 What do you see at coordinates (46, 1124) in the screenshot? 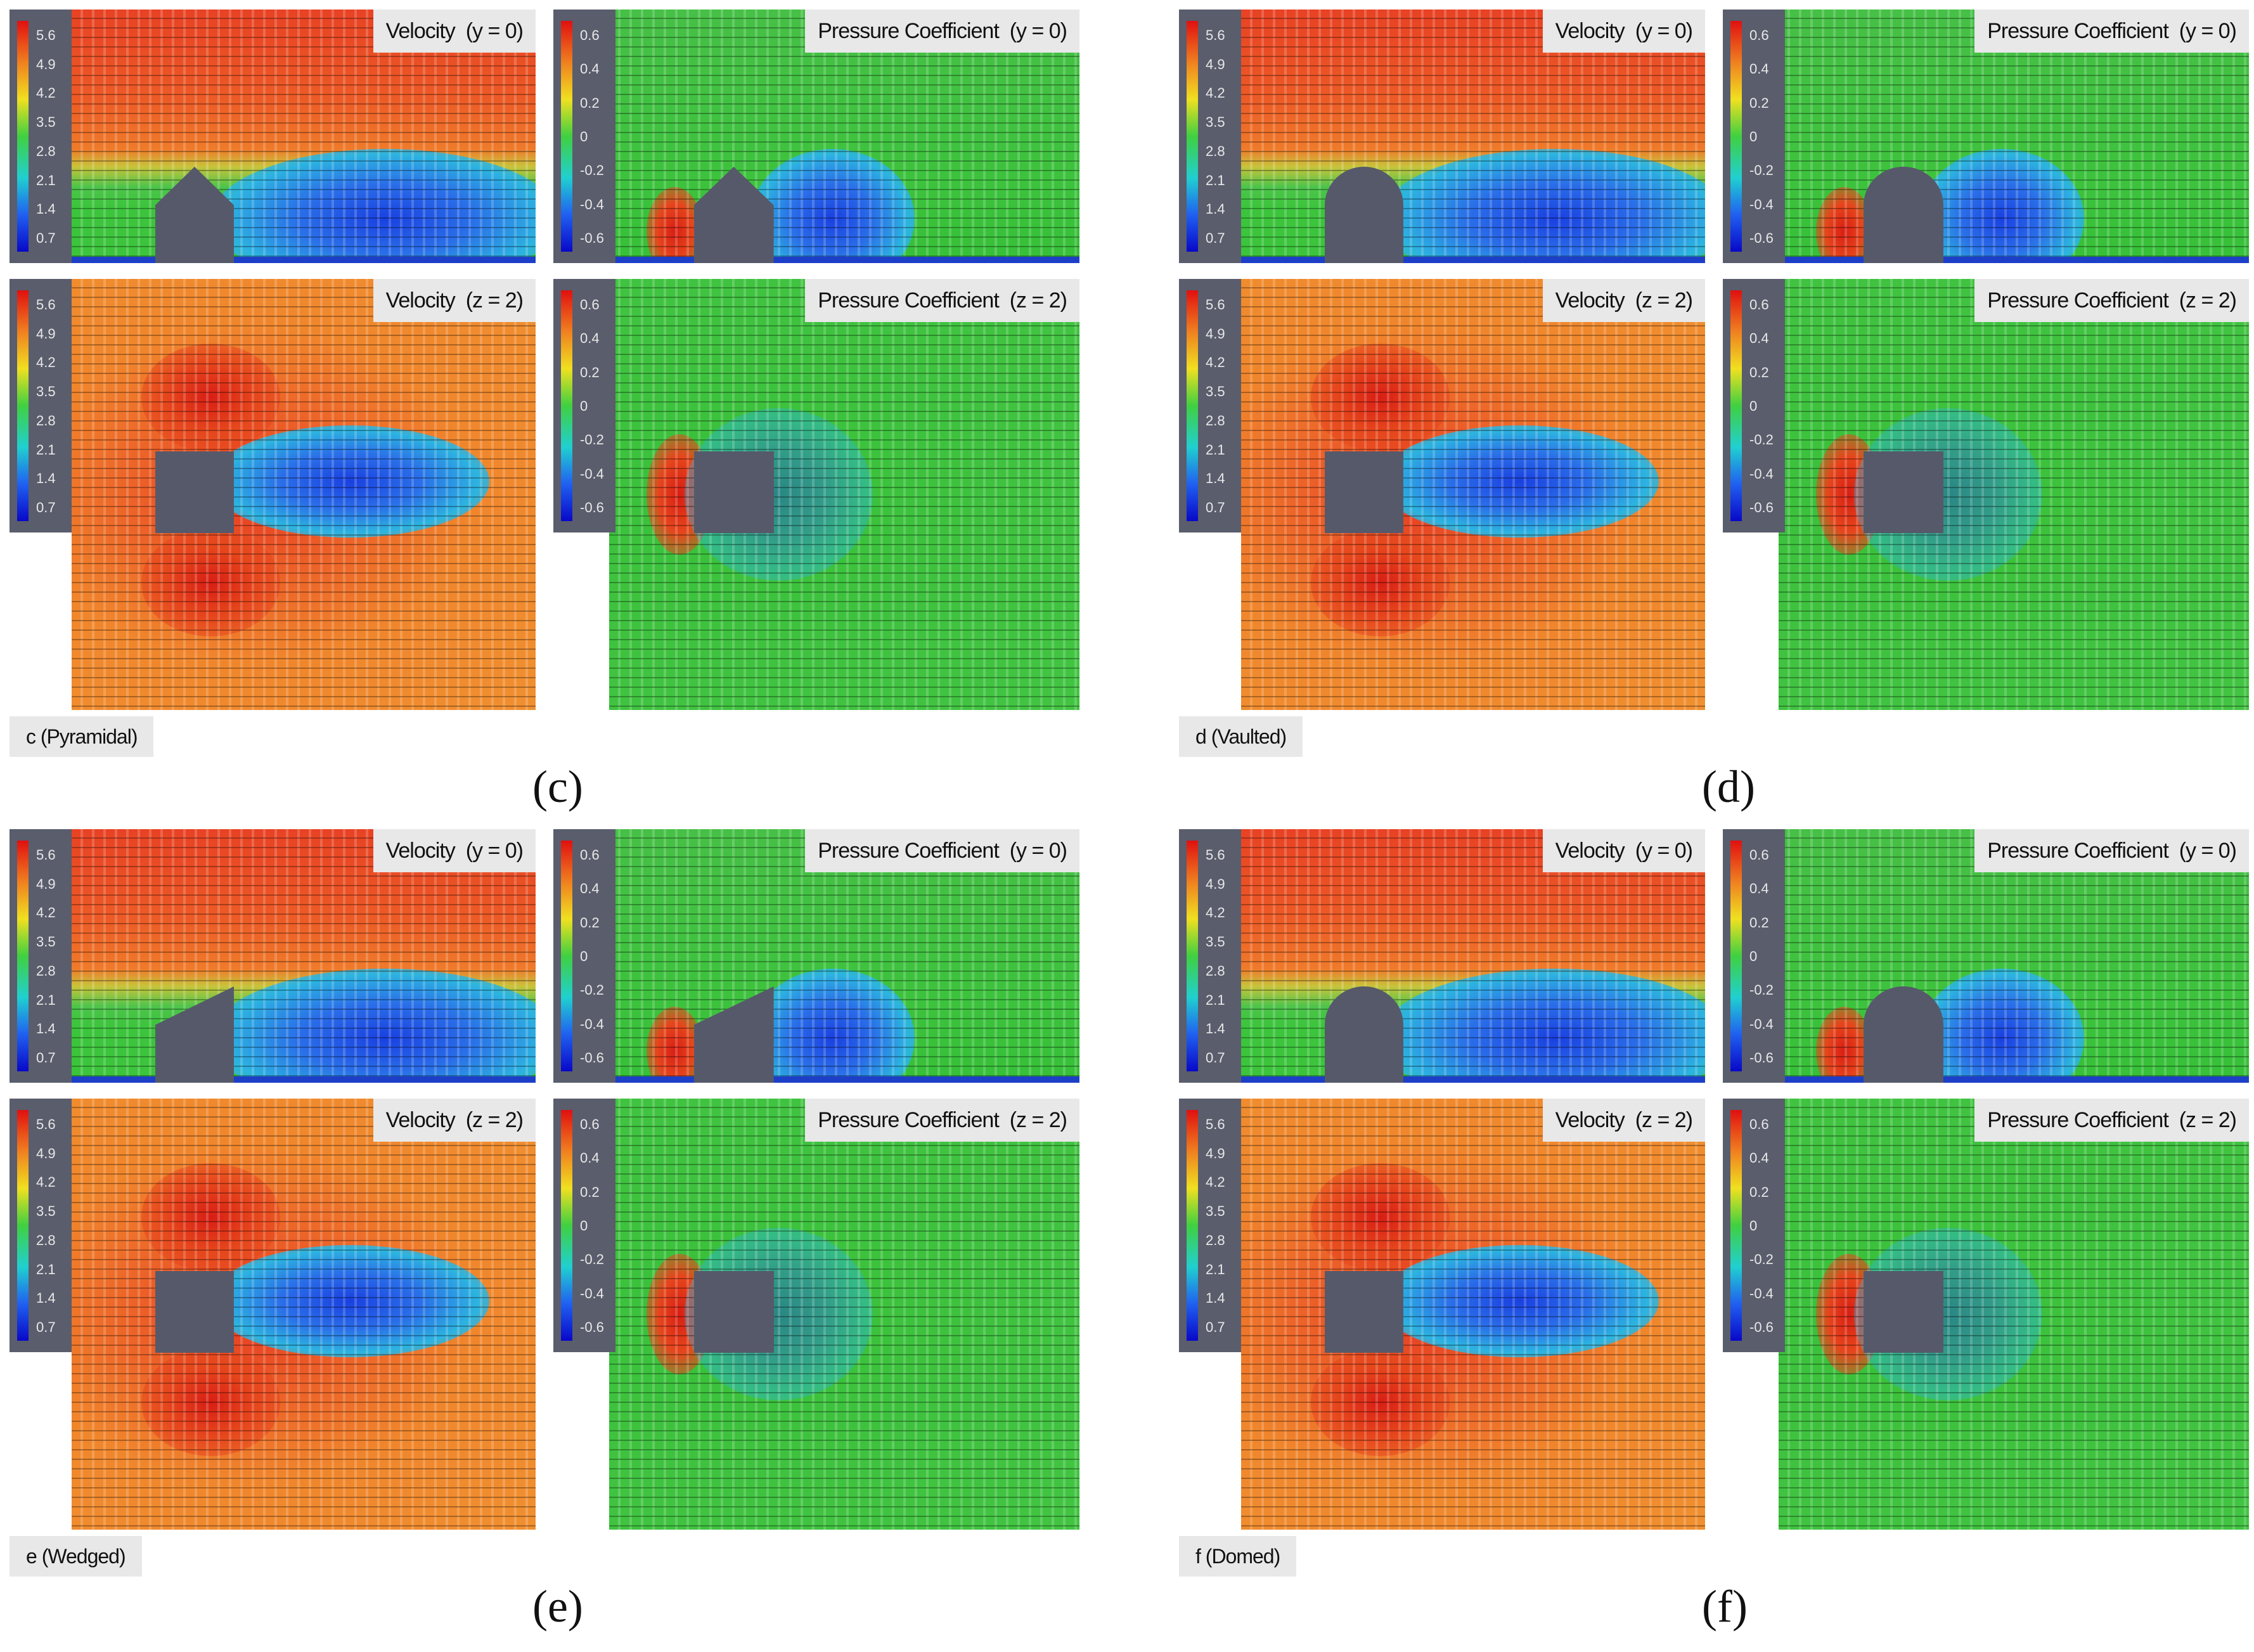
I see `colorbar-tick-label: 5.6` at bounding box center [46, 1124].